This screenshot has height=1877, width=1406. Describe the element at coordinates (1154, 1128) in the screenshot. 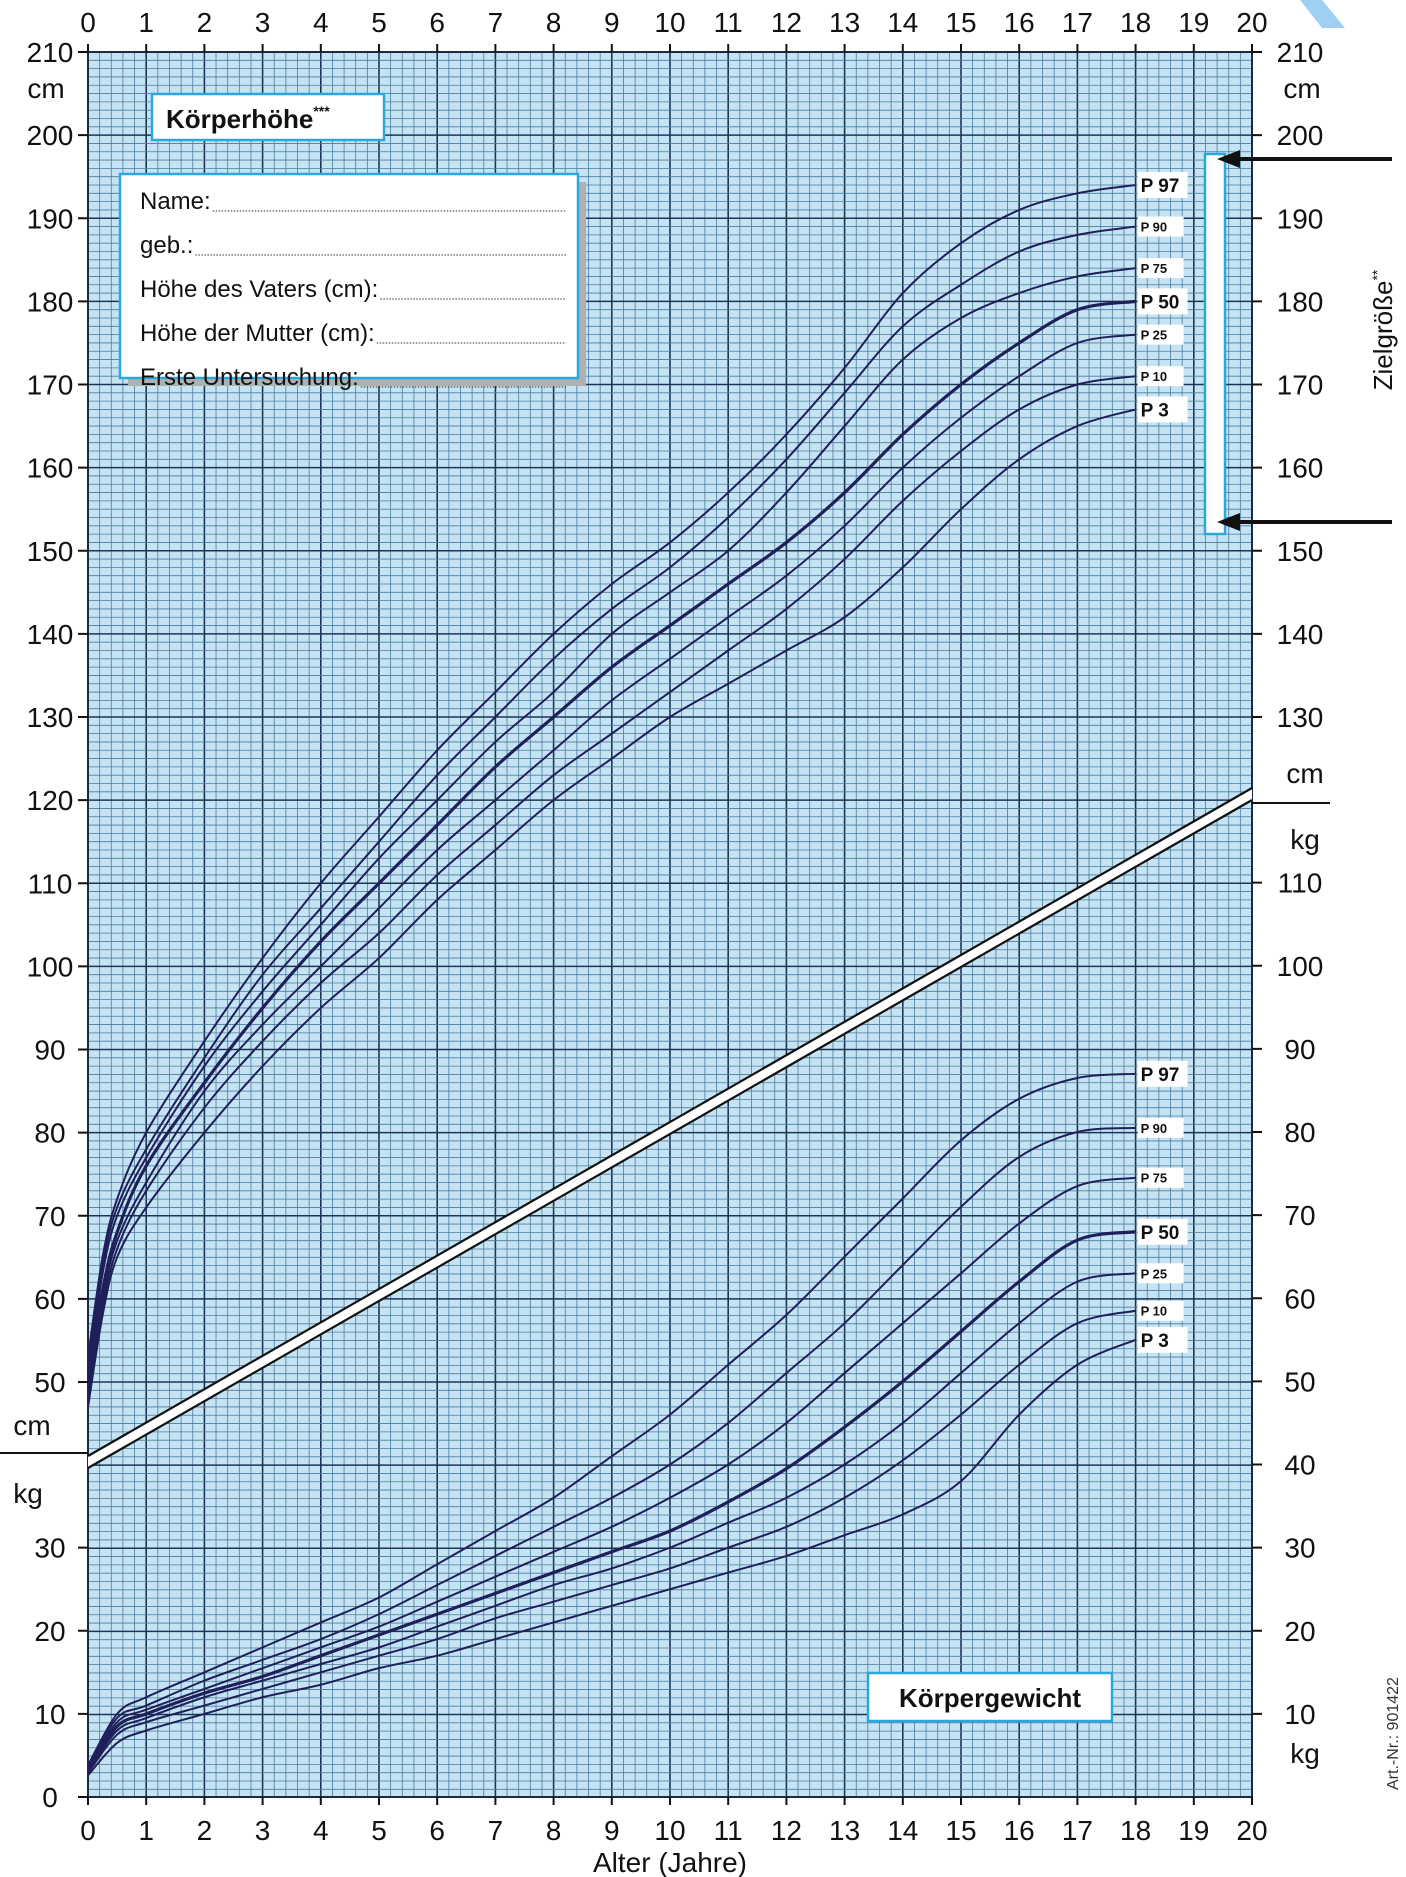

I see `weight-percentile-label-text: P 90` at that location.